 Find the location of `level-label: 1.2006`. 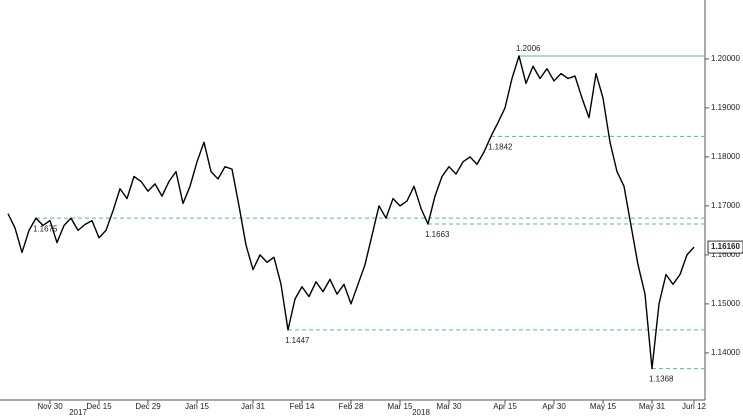

level-label: 1.2006 is located at coordinates (528, 48).